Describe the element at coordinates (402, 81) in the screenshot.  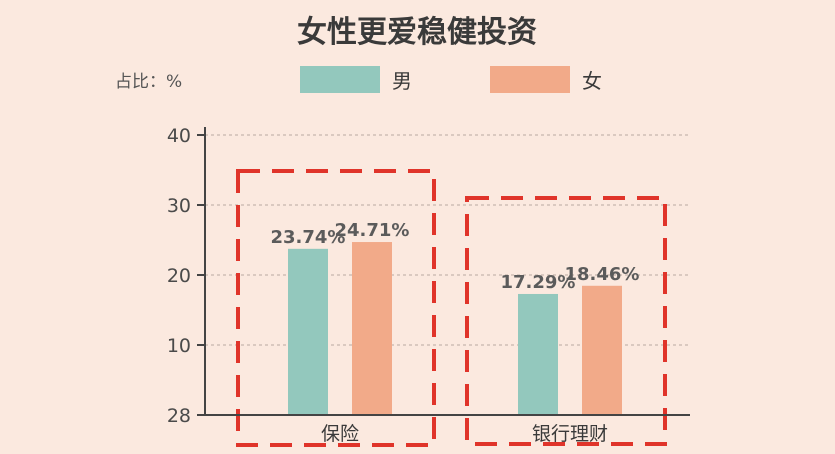
I see `legend-label-male: 男` at that location.